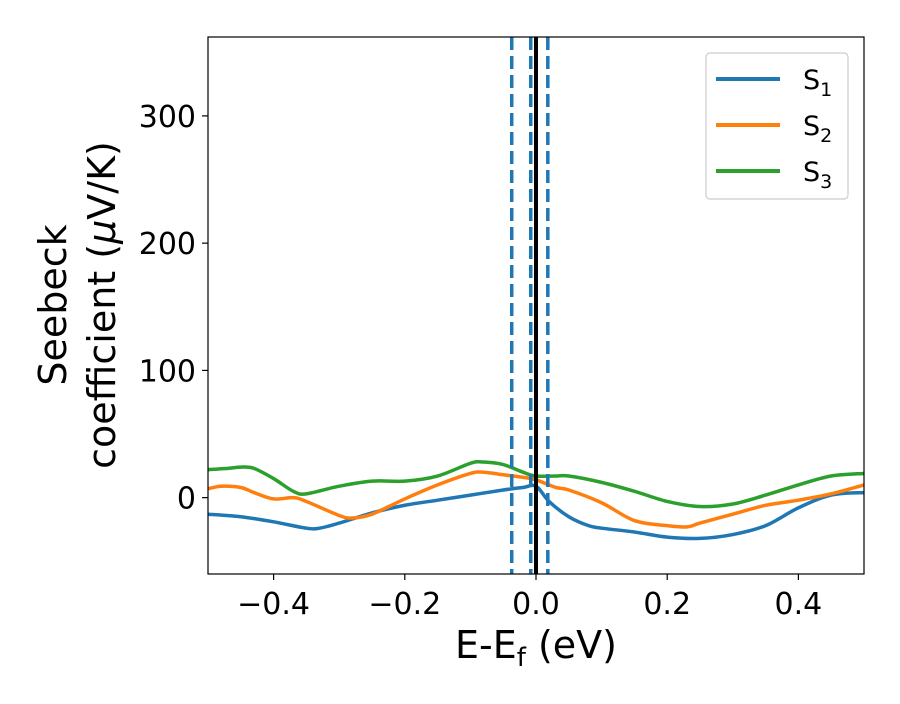 Image resolution: width=900 pixels, height=704 pixels. I want to click on legend: S1 S2 S3, so click(777, 126).